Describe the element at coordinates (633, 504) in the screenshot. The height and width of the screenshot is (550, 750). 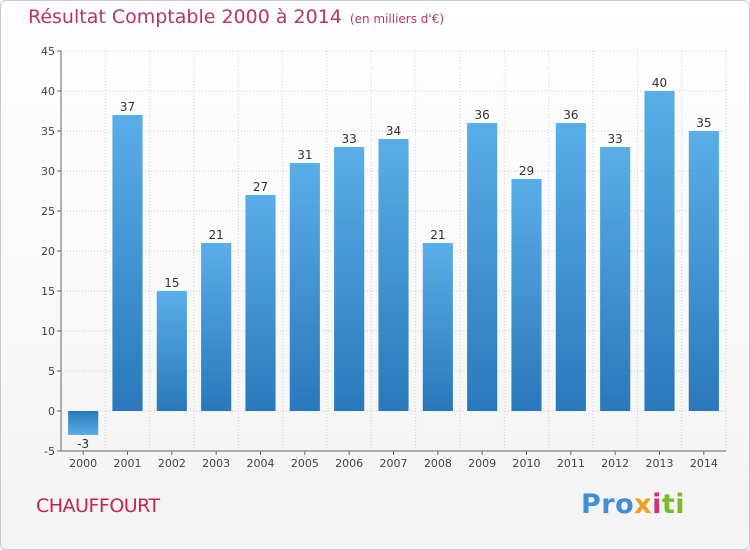
I see `proxiti-logo: Proxiti` at that location.